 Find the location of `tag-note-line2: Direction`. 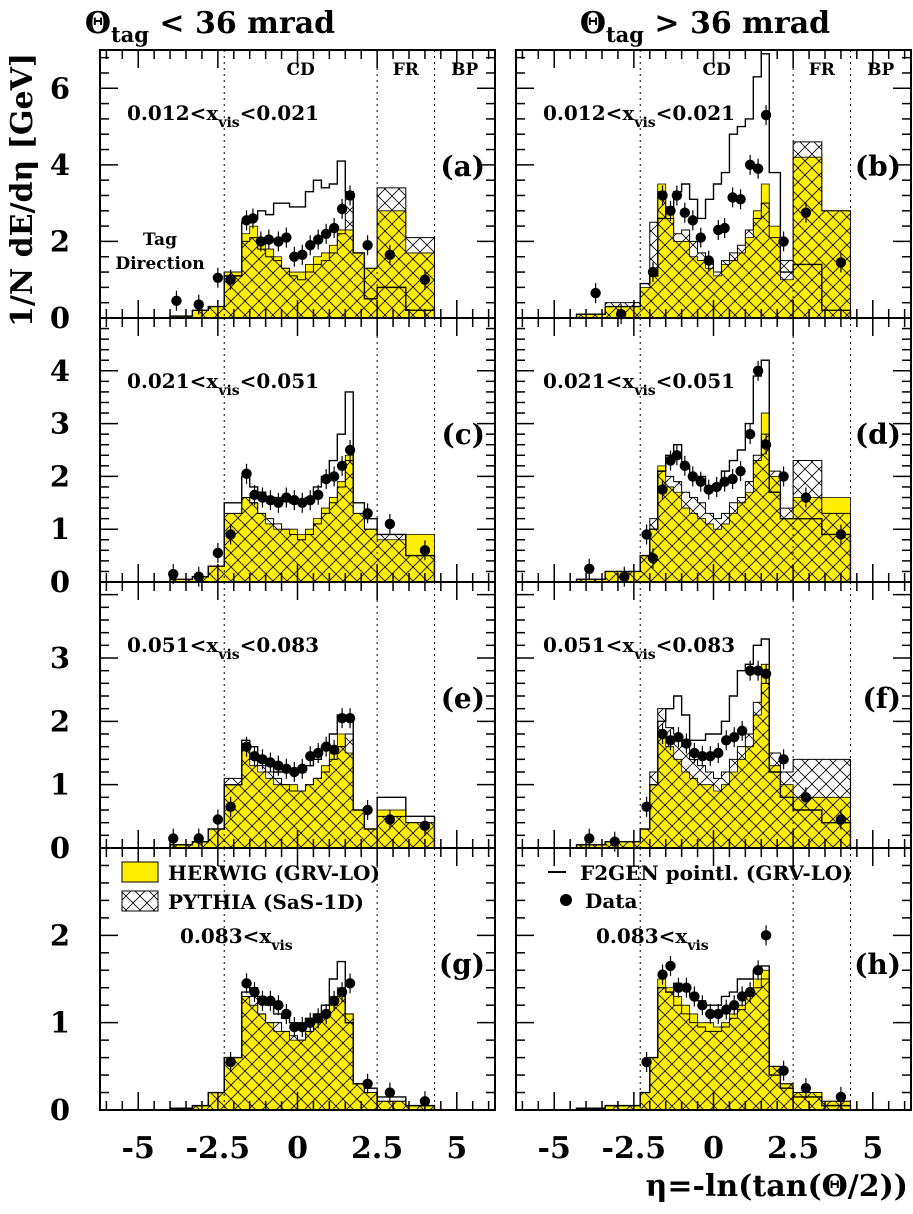

tag-note-line2: Direction is located at coordinates (159, 264).